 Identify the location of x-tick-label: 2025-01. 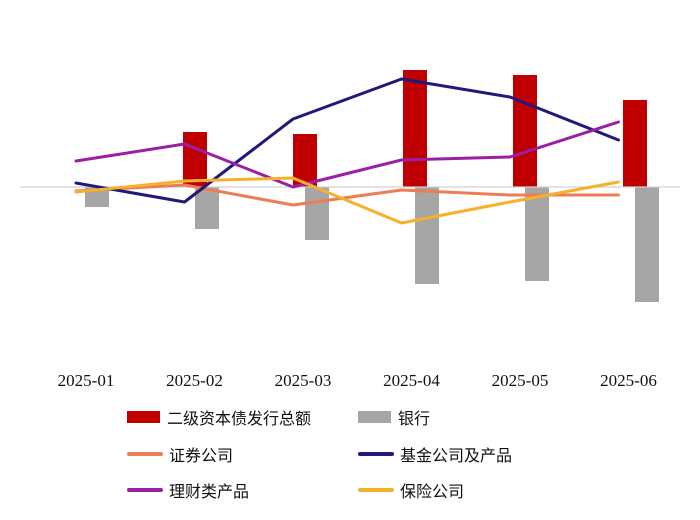
(86, 380).